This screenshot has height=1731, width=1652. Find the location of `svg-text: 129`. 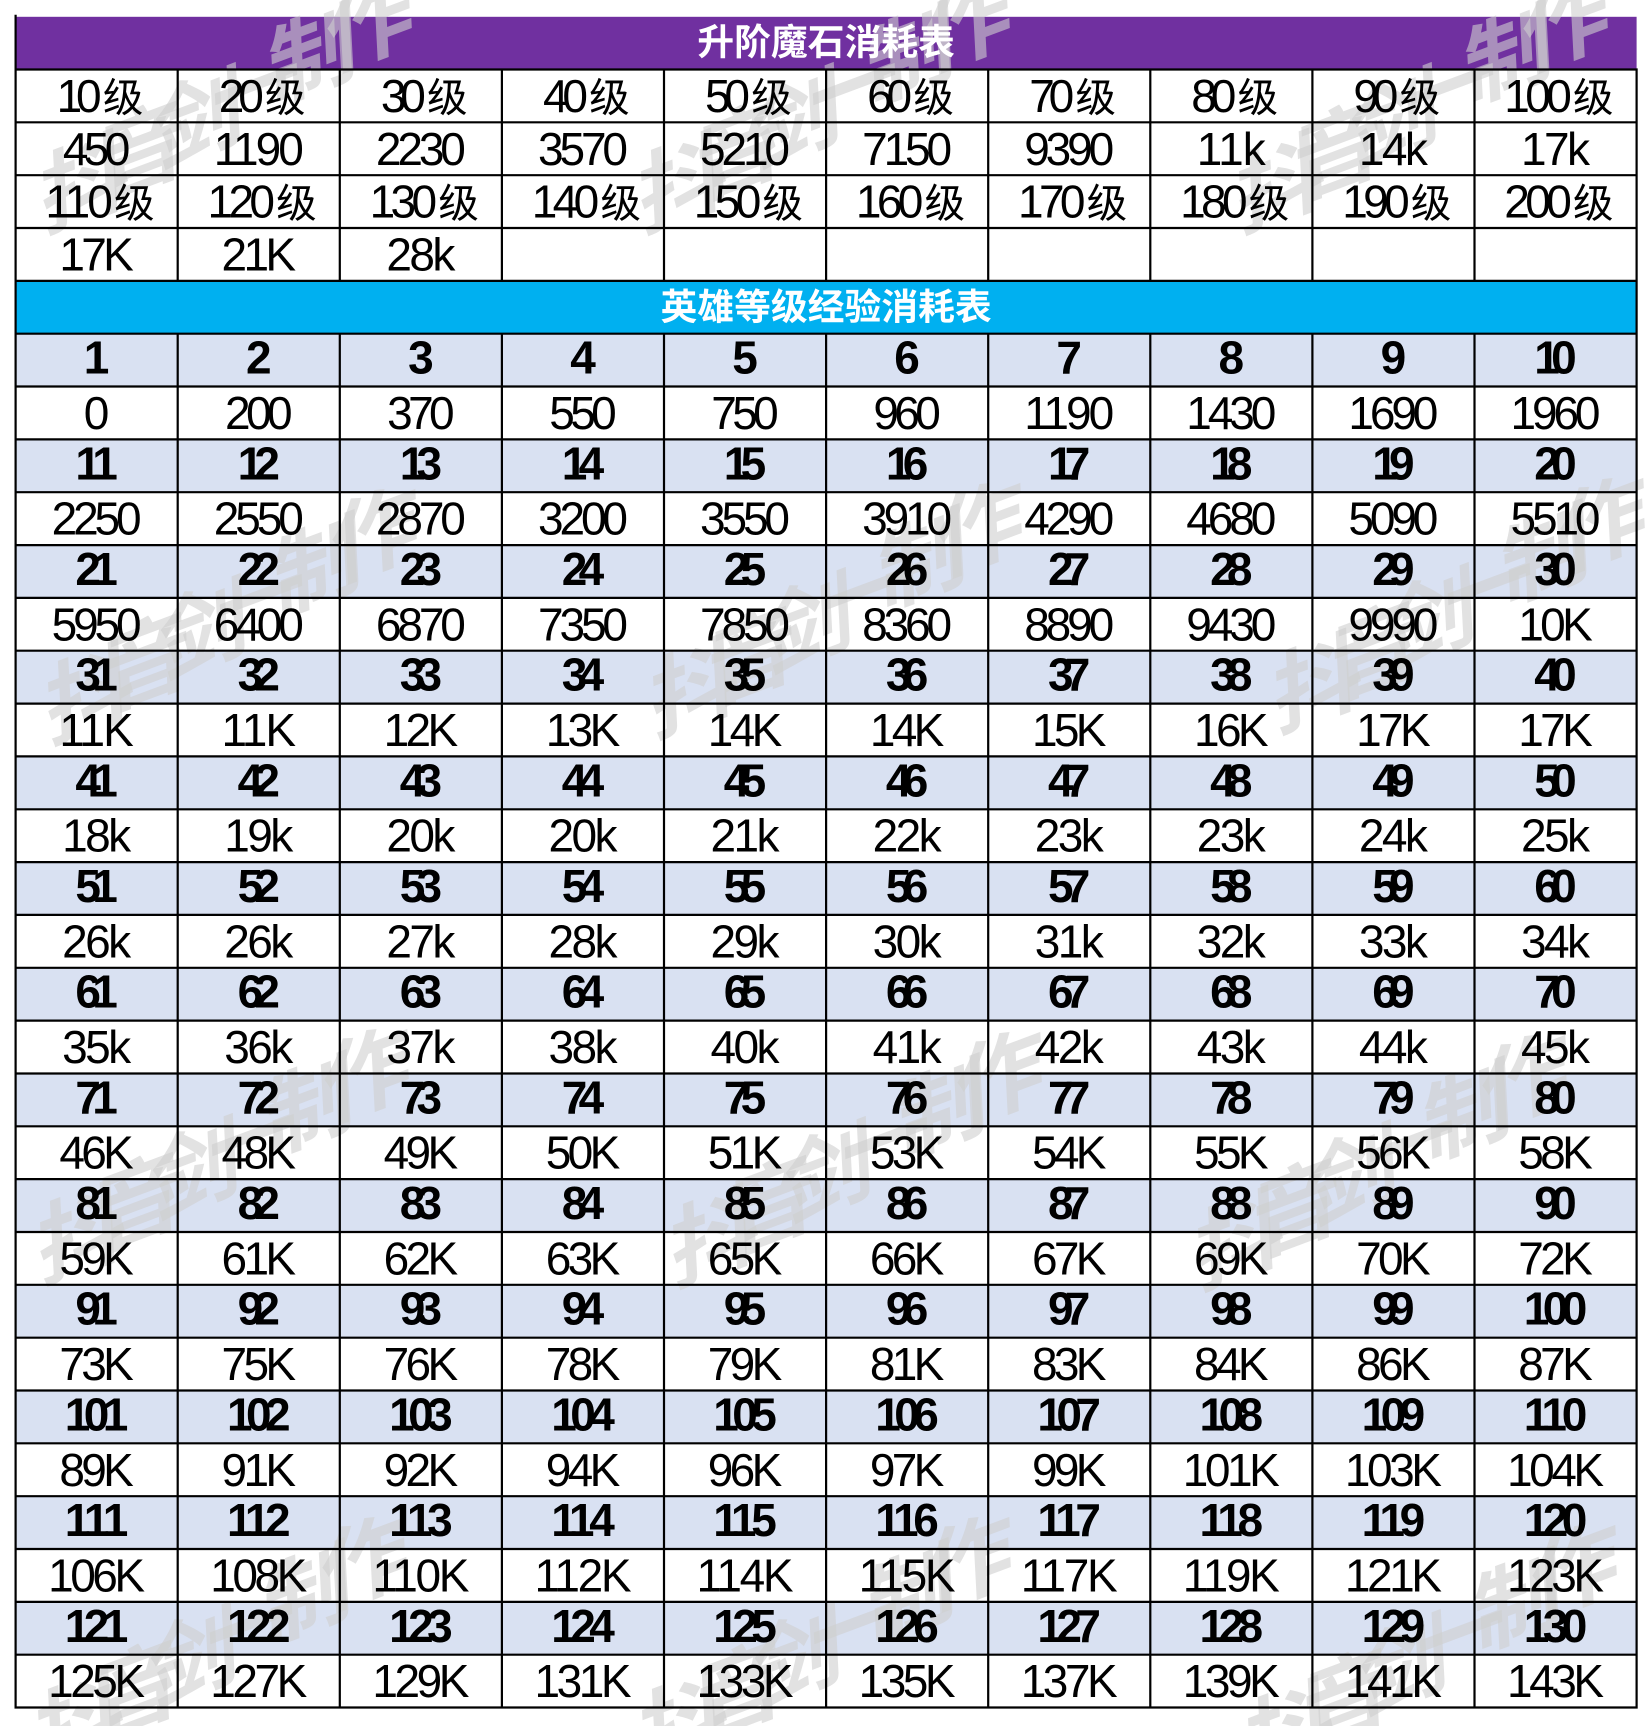

svg-text: 129 is located at coordinates (1394, 1626).